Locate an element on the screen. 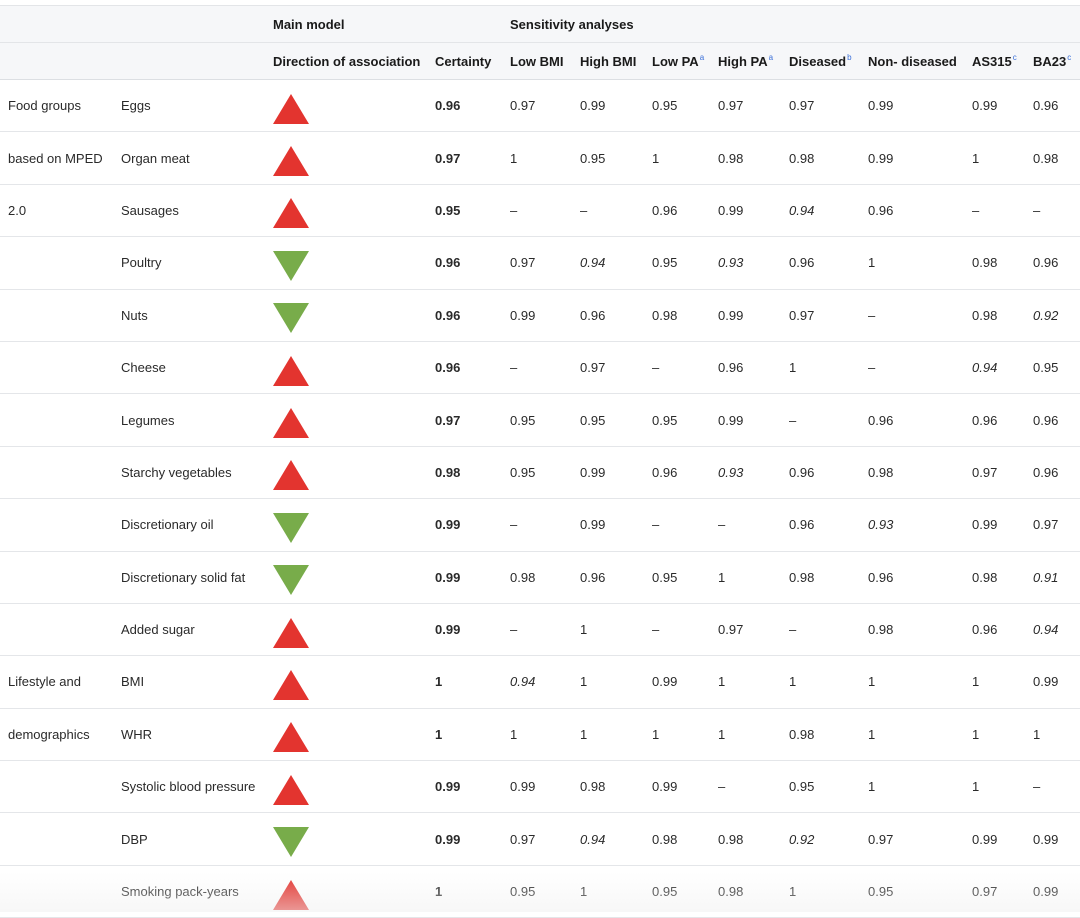 Image resolution: width=1080 pixels, height=918 pixels. row-group-label: 2.0 is located at coordinates (17, 210).